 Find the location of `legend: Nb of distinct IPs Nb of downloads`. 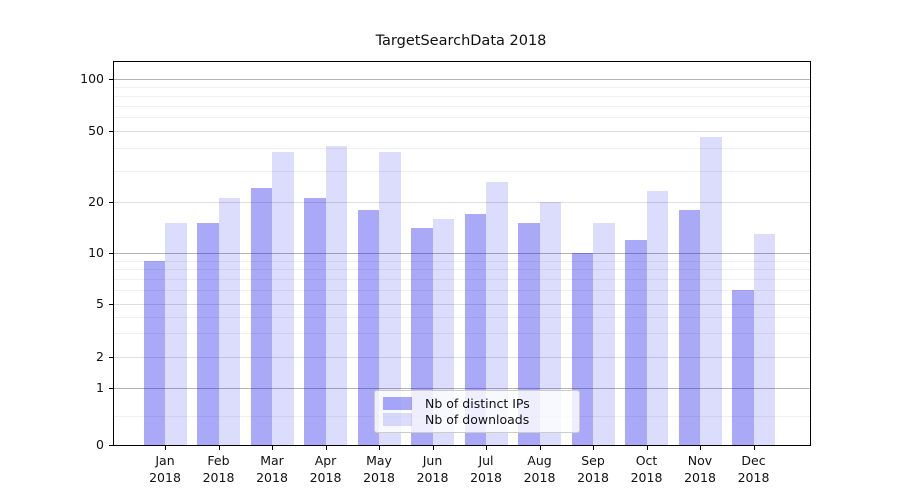

legend: Nb of distinct IPs Nb of downloads is located at coordinates (477, 411).